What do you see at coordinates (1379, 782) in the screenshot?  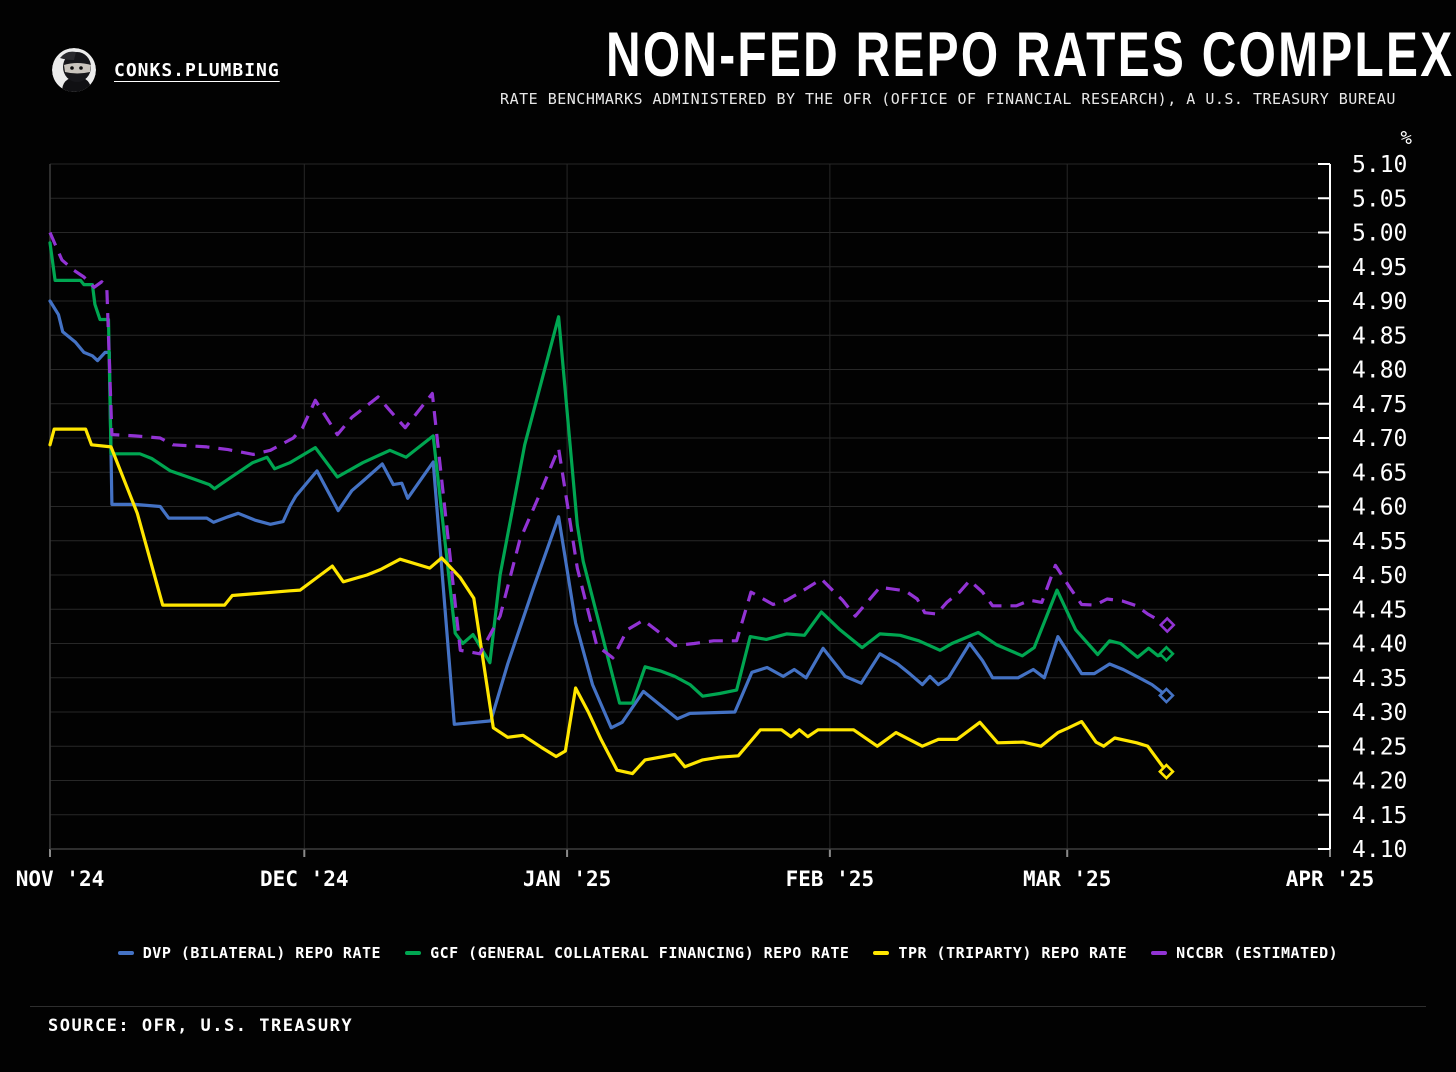 I see `y-tick-label: 4.20` at bounding box center [1379, 782].